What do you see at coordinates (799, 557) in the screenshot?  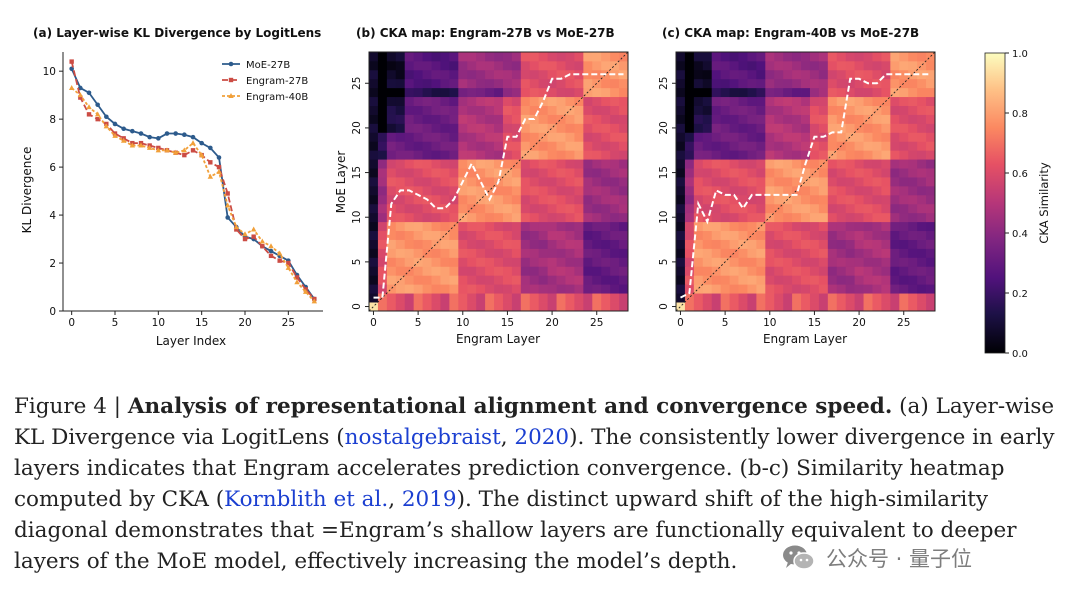 I see `wechat-icon` at bounding box center [799, 557].